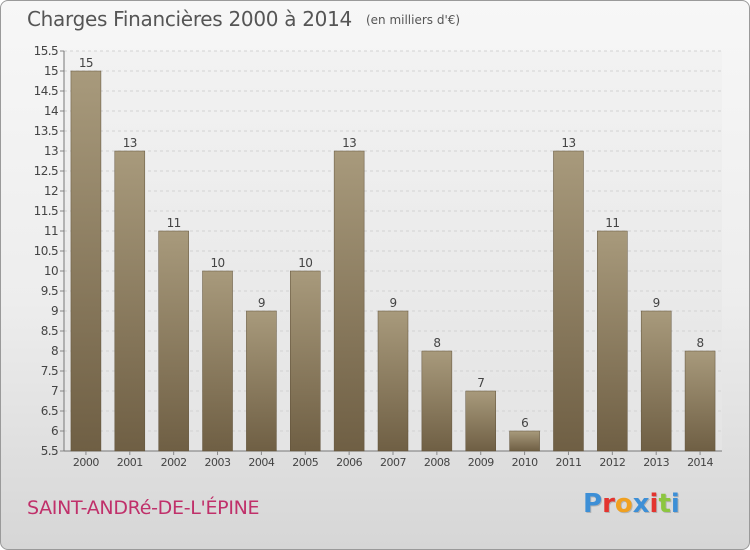  What do you see at coordinates (86, 462) in the screenshot?
I see `x-tick-label: 2000` at bounding box center [86, 462].